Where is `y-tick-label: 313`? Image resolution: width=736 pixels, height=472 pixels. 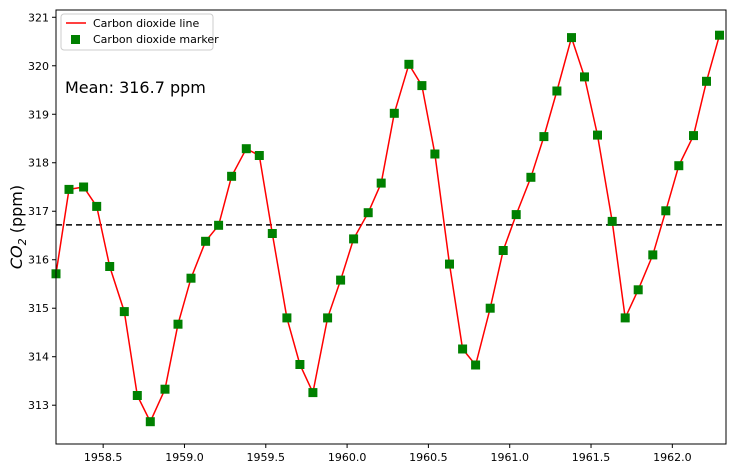
y-tick-label: 313 is located at coordinates (38, 405).